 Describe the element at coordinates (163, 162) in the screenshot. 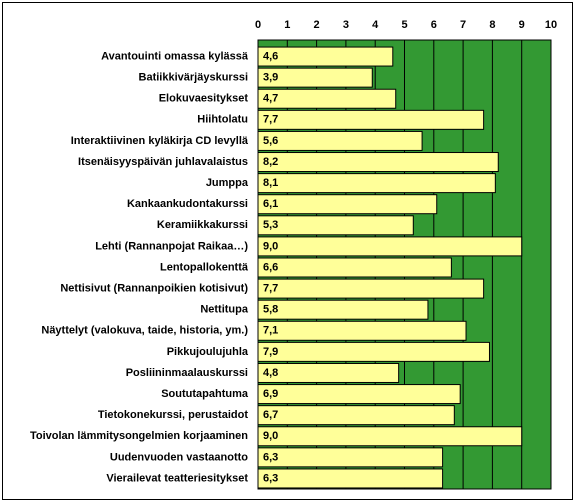

I see `y-tick-label: Itsenäisyyspäivän juhlavalaistus` at that location.